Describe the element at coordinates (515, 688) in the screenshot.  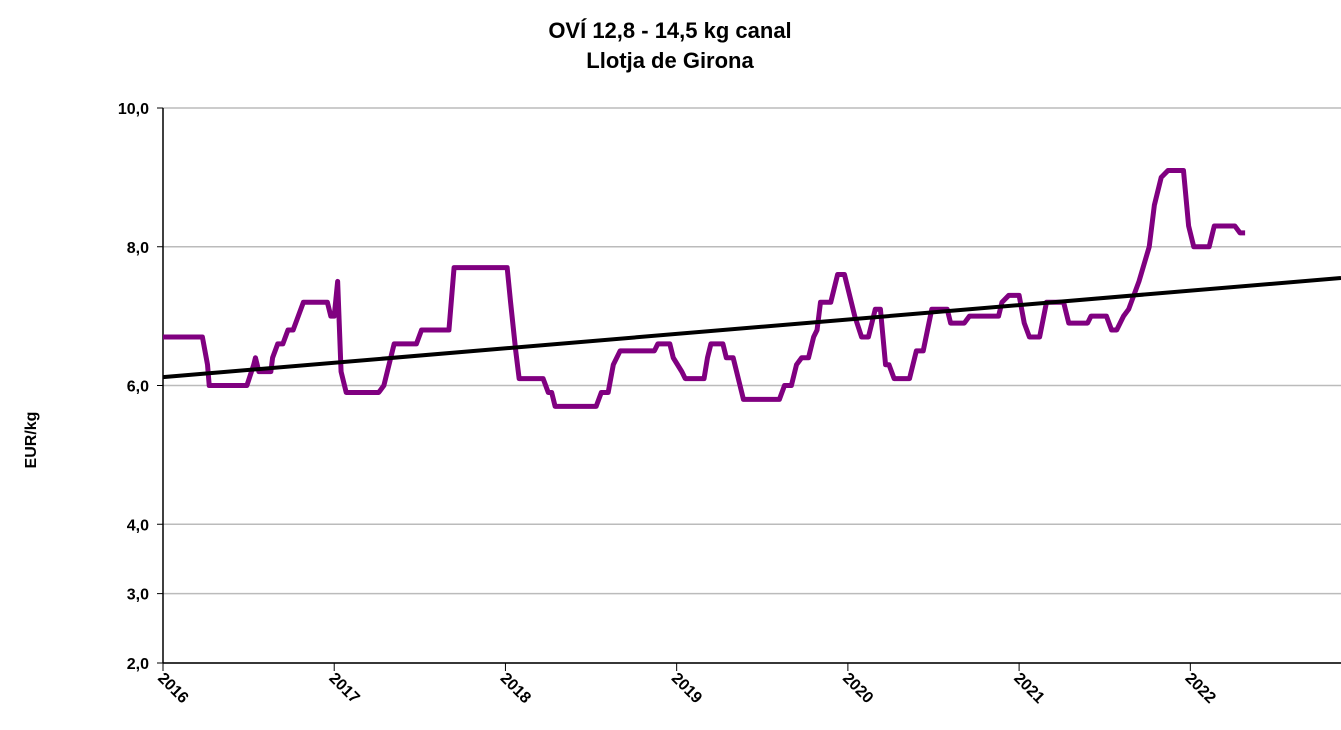
I see `x-tick-label: 2018` at that location.